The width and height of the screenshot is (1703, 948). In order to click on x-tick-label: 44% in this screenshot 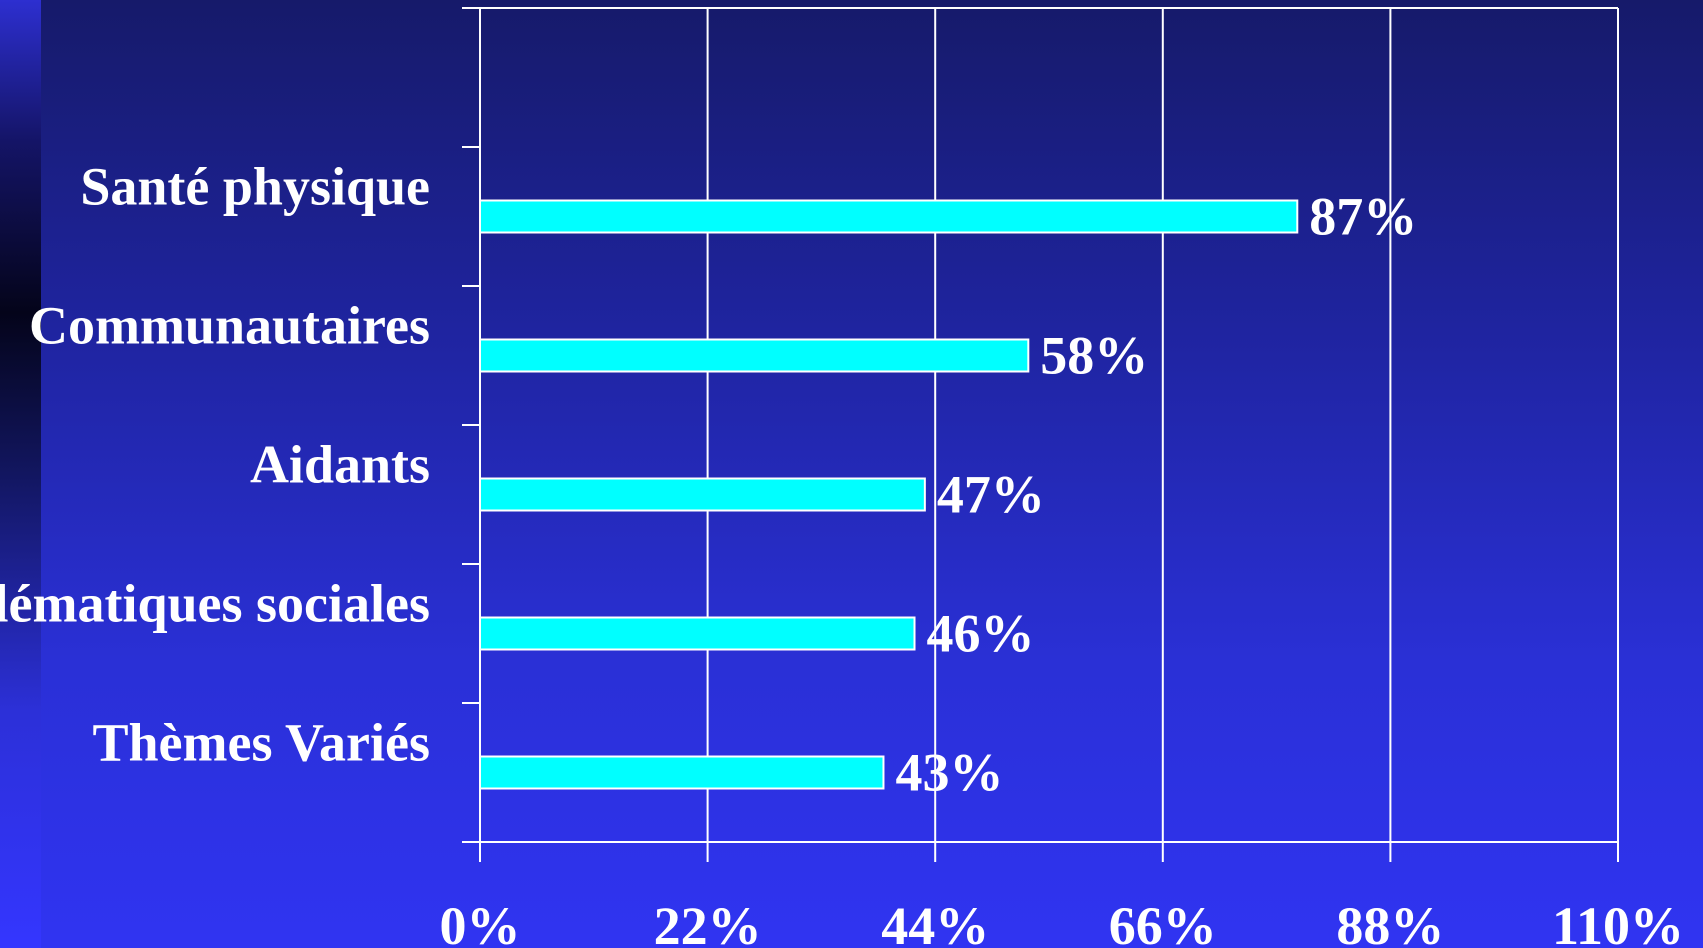, I will do `click(935, 922)`.